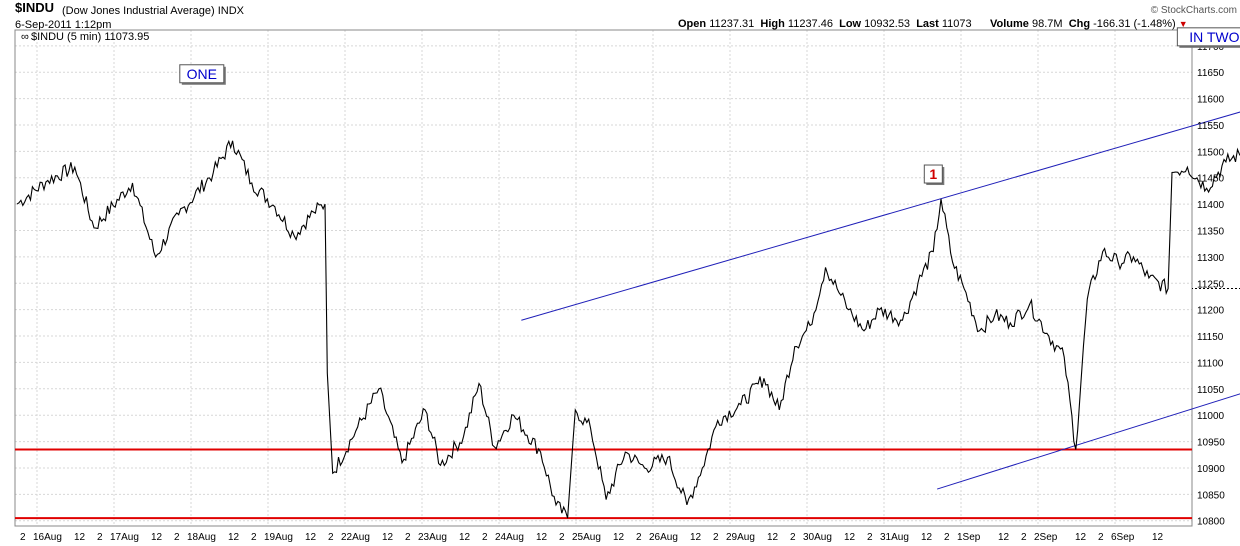  What do you see at coordinates (355, 537) in the screenshot?
I see `x-day-label: 22Aug` at bounding box center [355, 537].